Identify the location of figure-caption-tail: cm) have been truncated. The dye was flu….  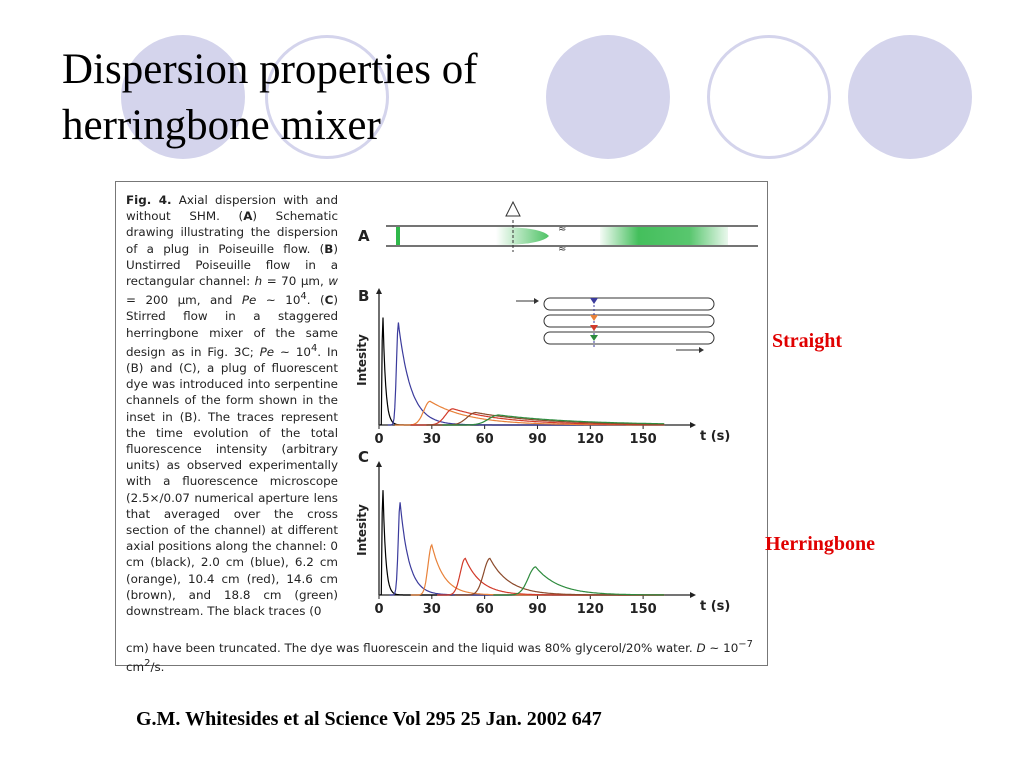
(439, 657).